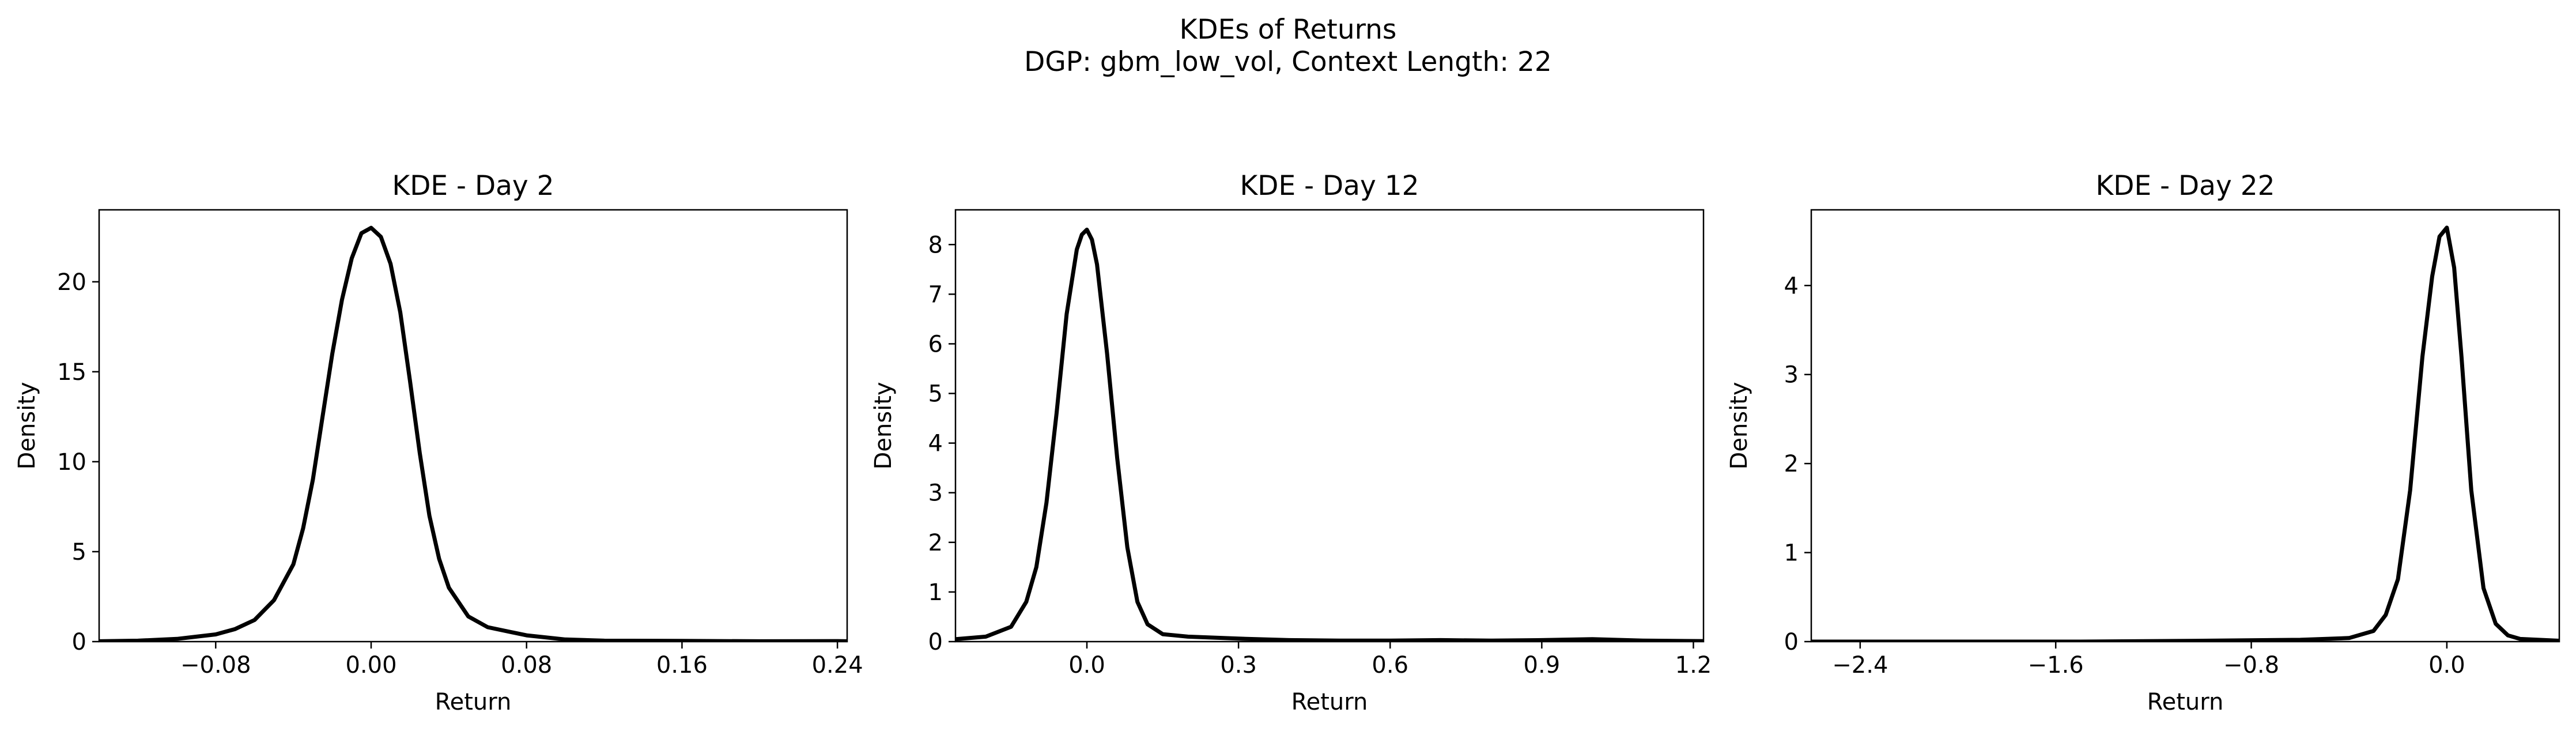 The image size is (2576, 735). Describe the element at coordinates (71, 282) in the screenshot. I see `y-tick-label: 20` at that location.